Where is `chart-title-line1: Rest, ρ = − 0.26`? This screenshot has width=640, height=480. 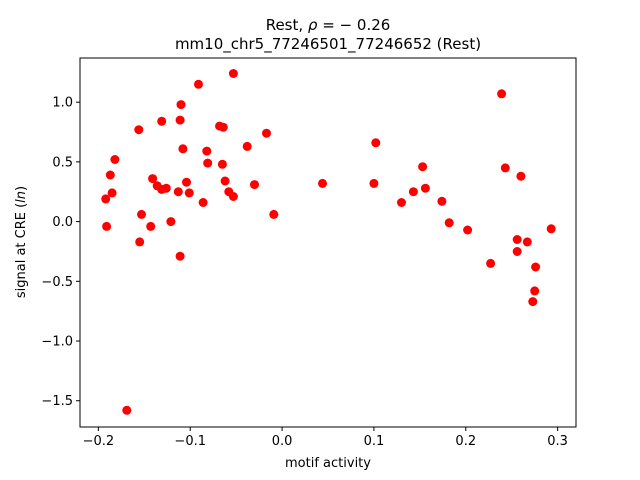 chart-title-line1: Rest, ρ = − 0.26 is located at coordinates (328, 25).